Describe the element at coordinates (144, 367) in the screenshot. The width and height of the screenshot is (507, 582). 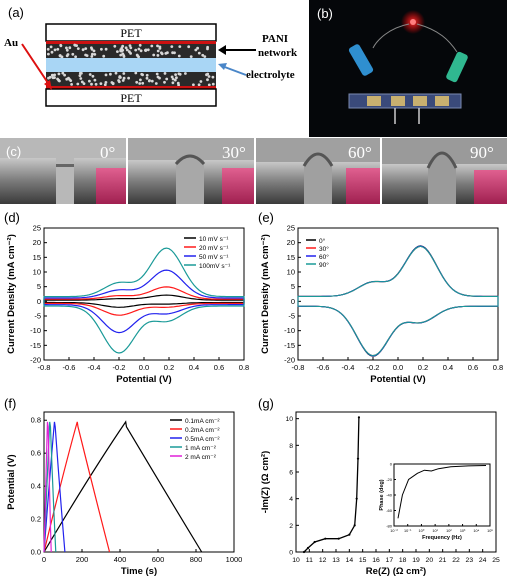
I see `x-tick-label: 0.0` at that location.